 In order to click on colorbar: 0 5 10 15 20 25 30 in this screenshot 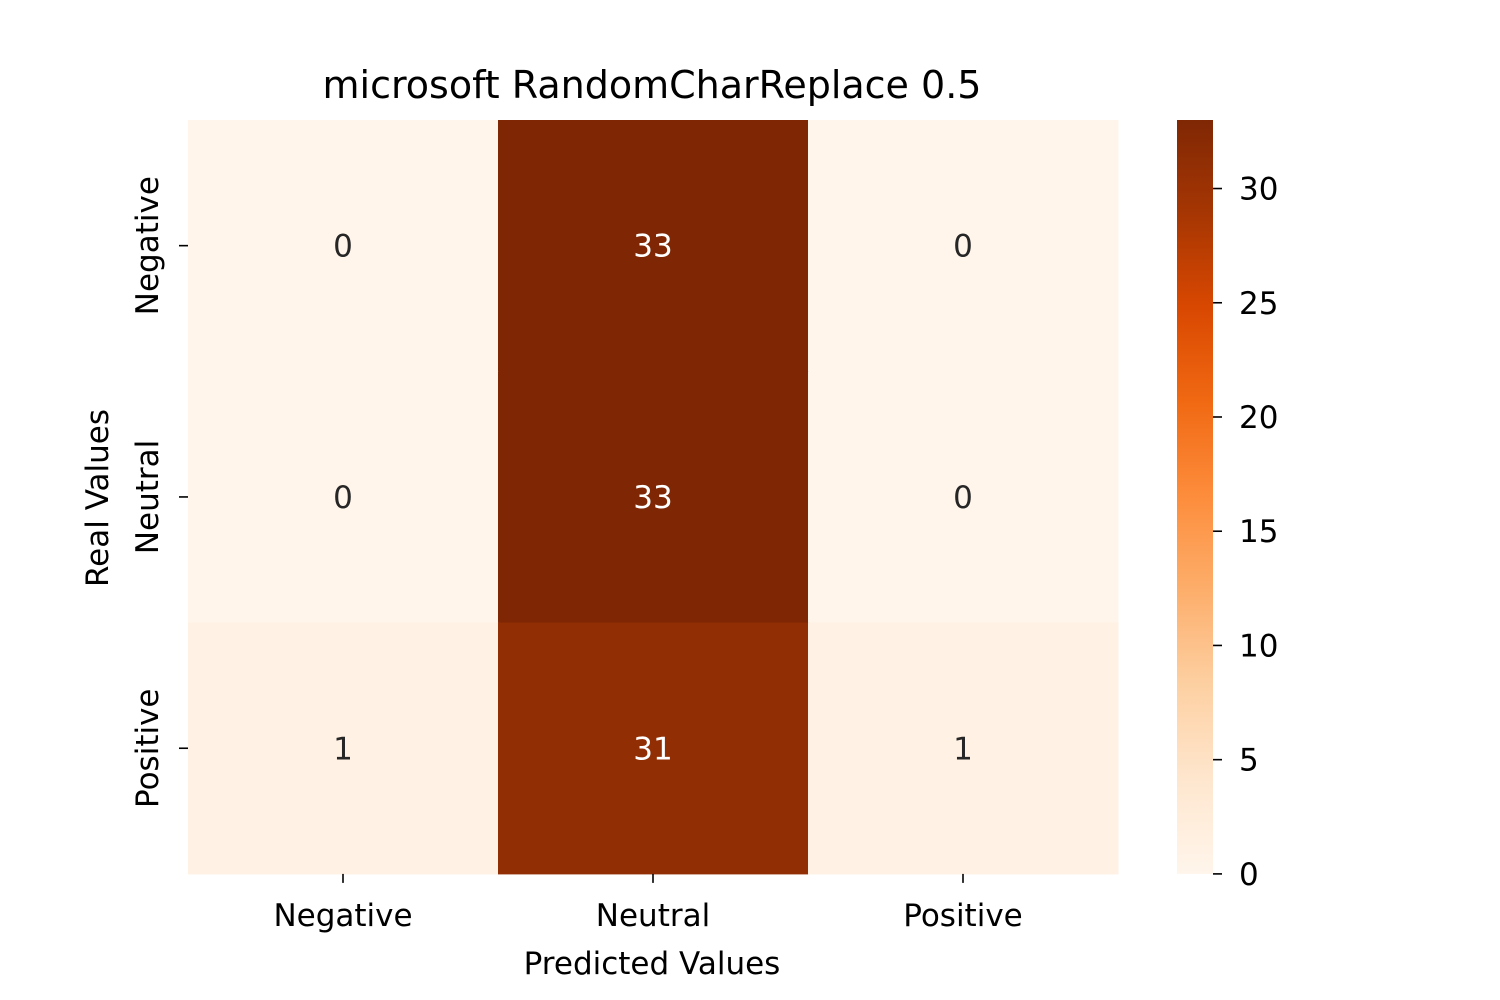, I will do `click(1227, 506)`.